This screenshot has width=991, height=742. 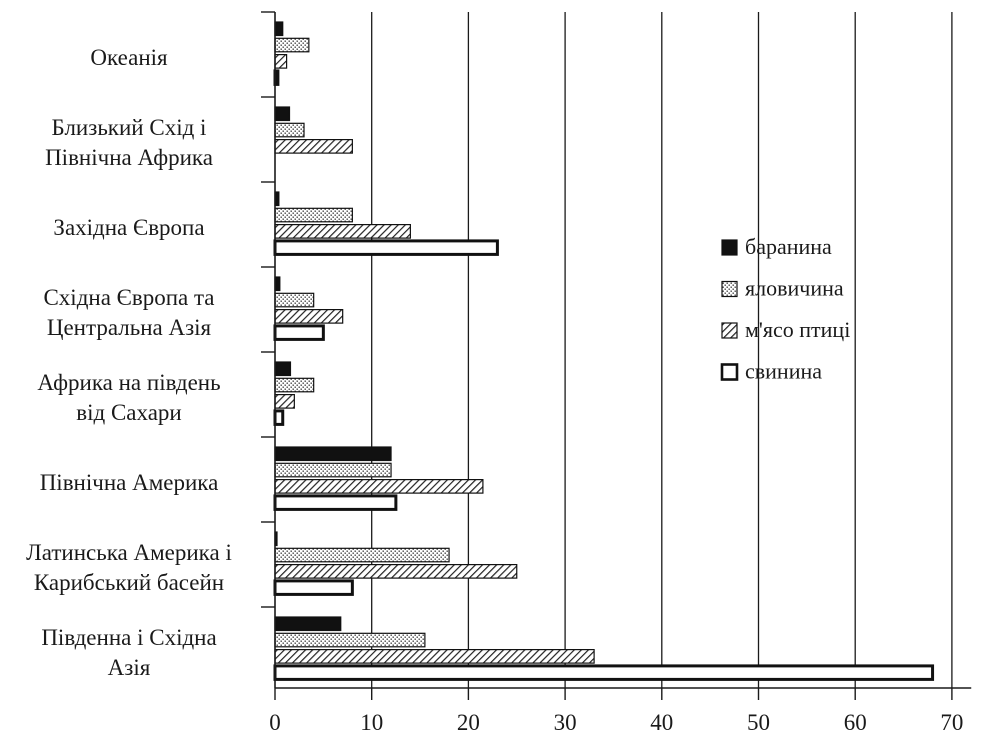 I want to click on legend-label-1: баранина, so click(x=788, y=246).